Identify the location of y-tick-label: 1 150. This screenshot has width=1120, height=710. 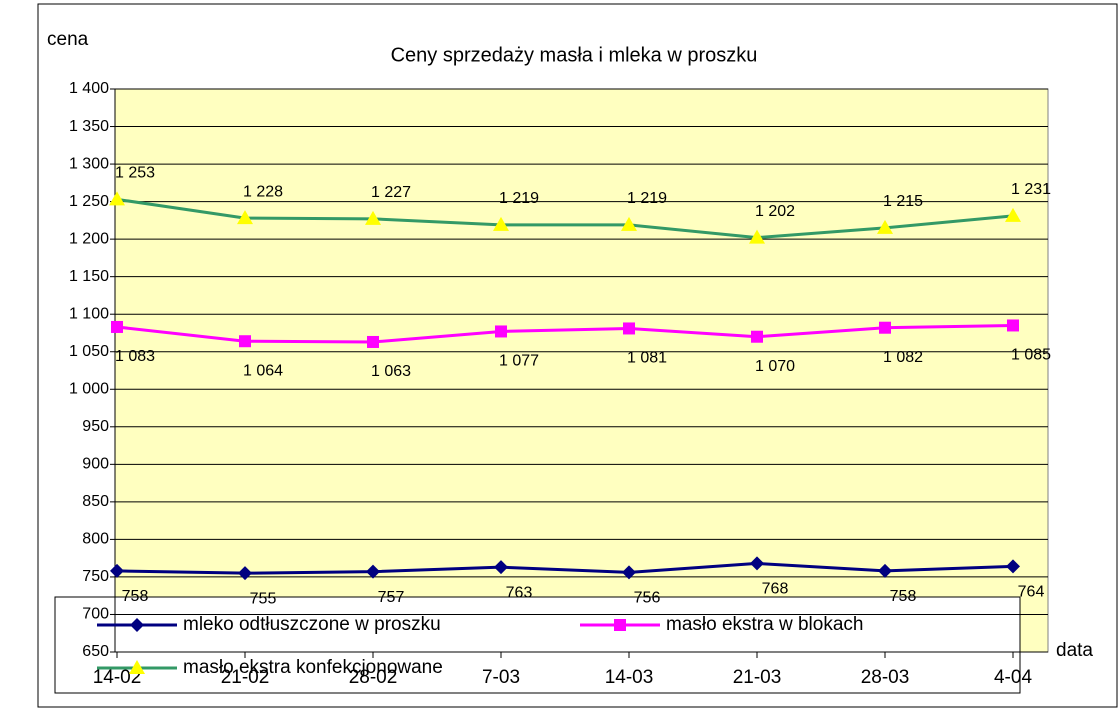
(89, 276).